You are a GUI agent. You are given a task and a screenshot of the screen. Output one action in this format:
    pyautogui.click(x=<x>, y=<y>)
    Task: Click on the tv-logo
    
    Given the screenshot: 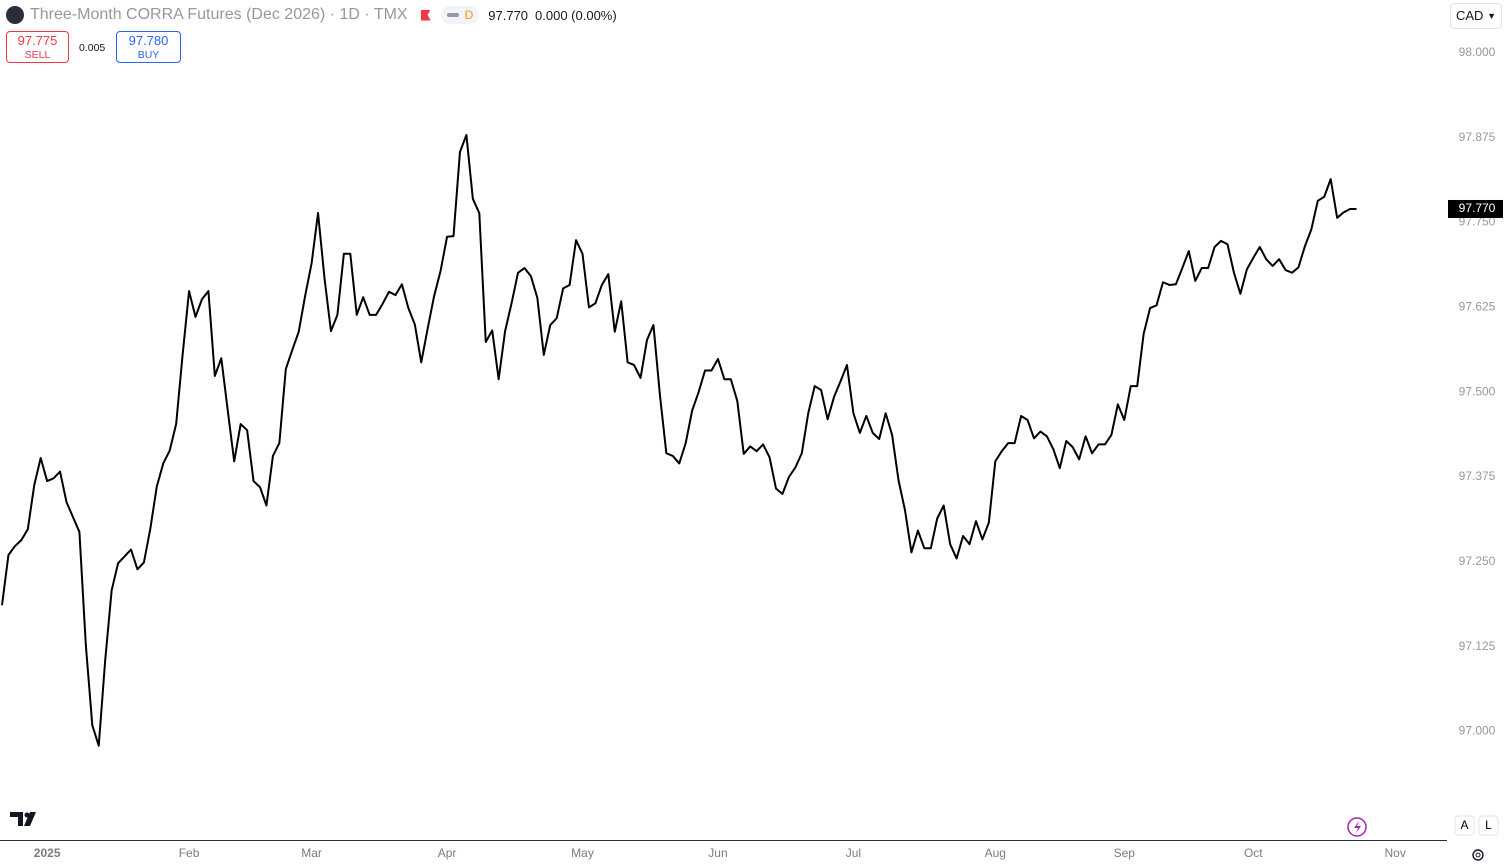 What is the action you would take?
    pyautogui.click(x=23, y=819)
    